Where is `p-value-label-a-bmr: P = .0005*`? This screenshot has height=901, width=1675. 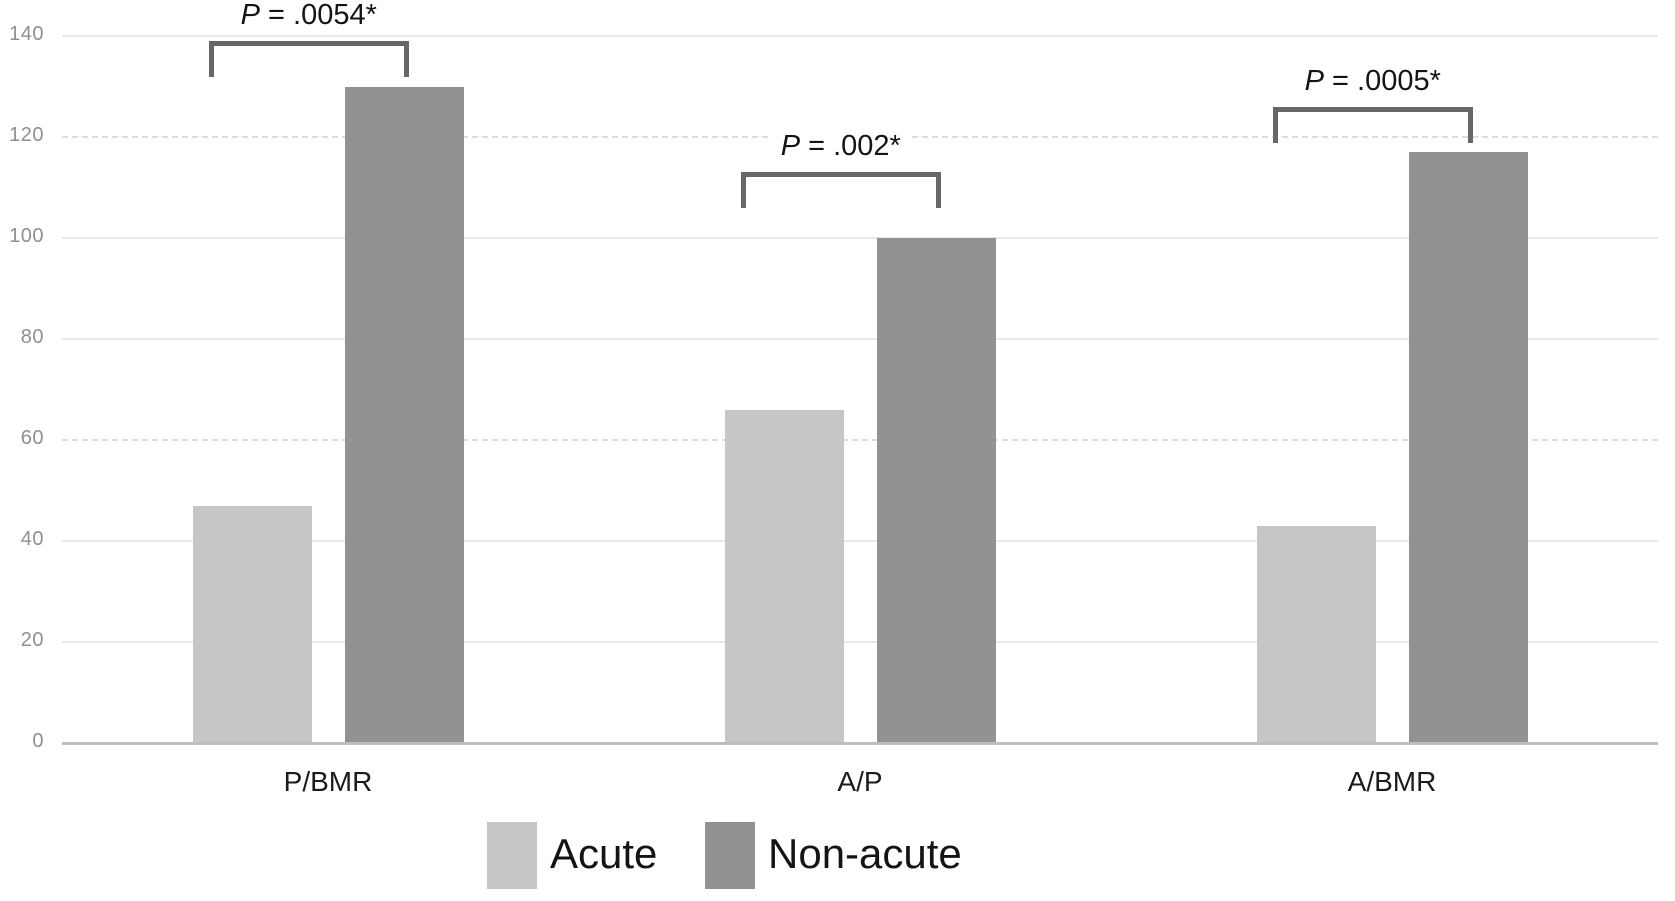 p-value-label-a-bmr: P = .0005* is located at coordinates (1372, 81).